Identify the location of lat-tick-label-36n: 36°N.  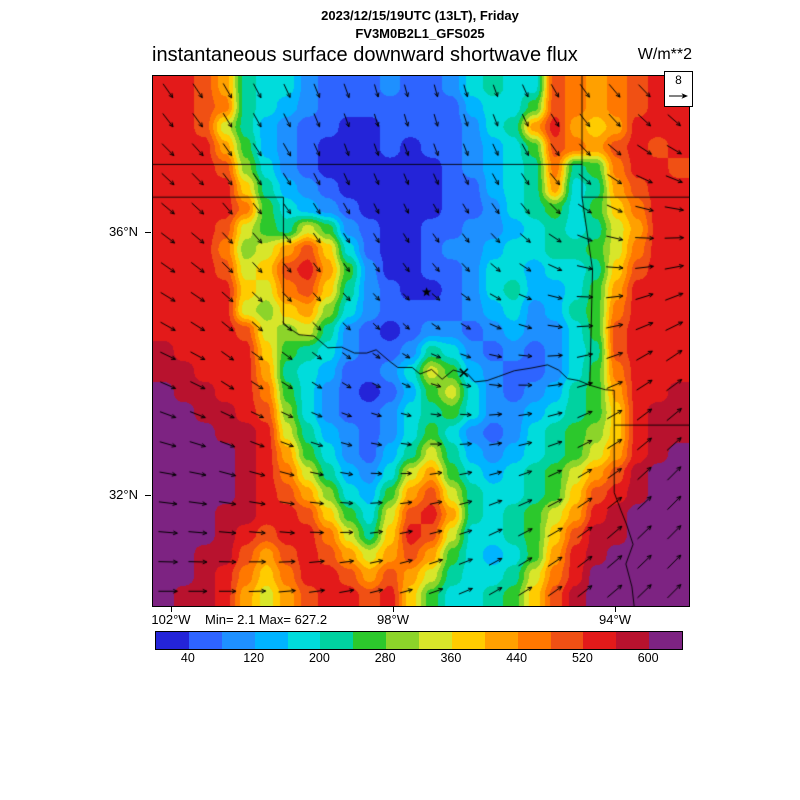
(123, 231).